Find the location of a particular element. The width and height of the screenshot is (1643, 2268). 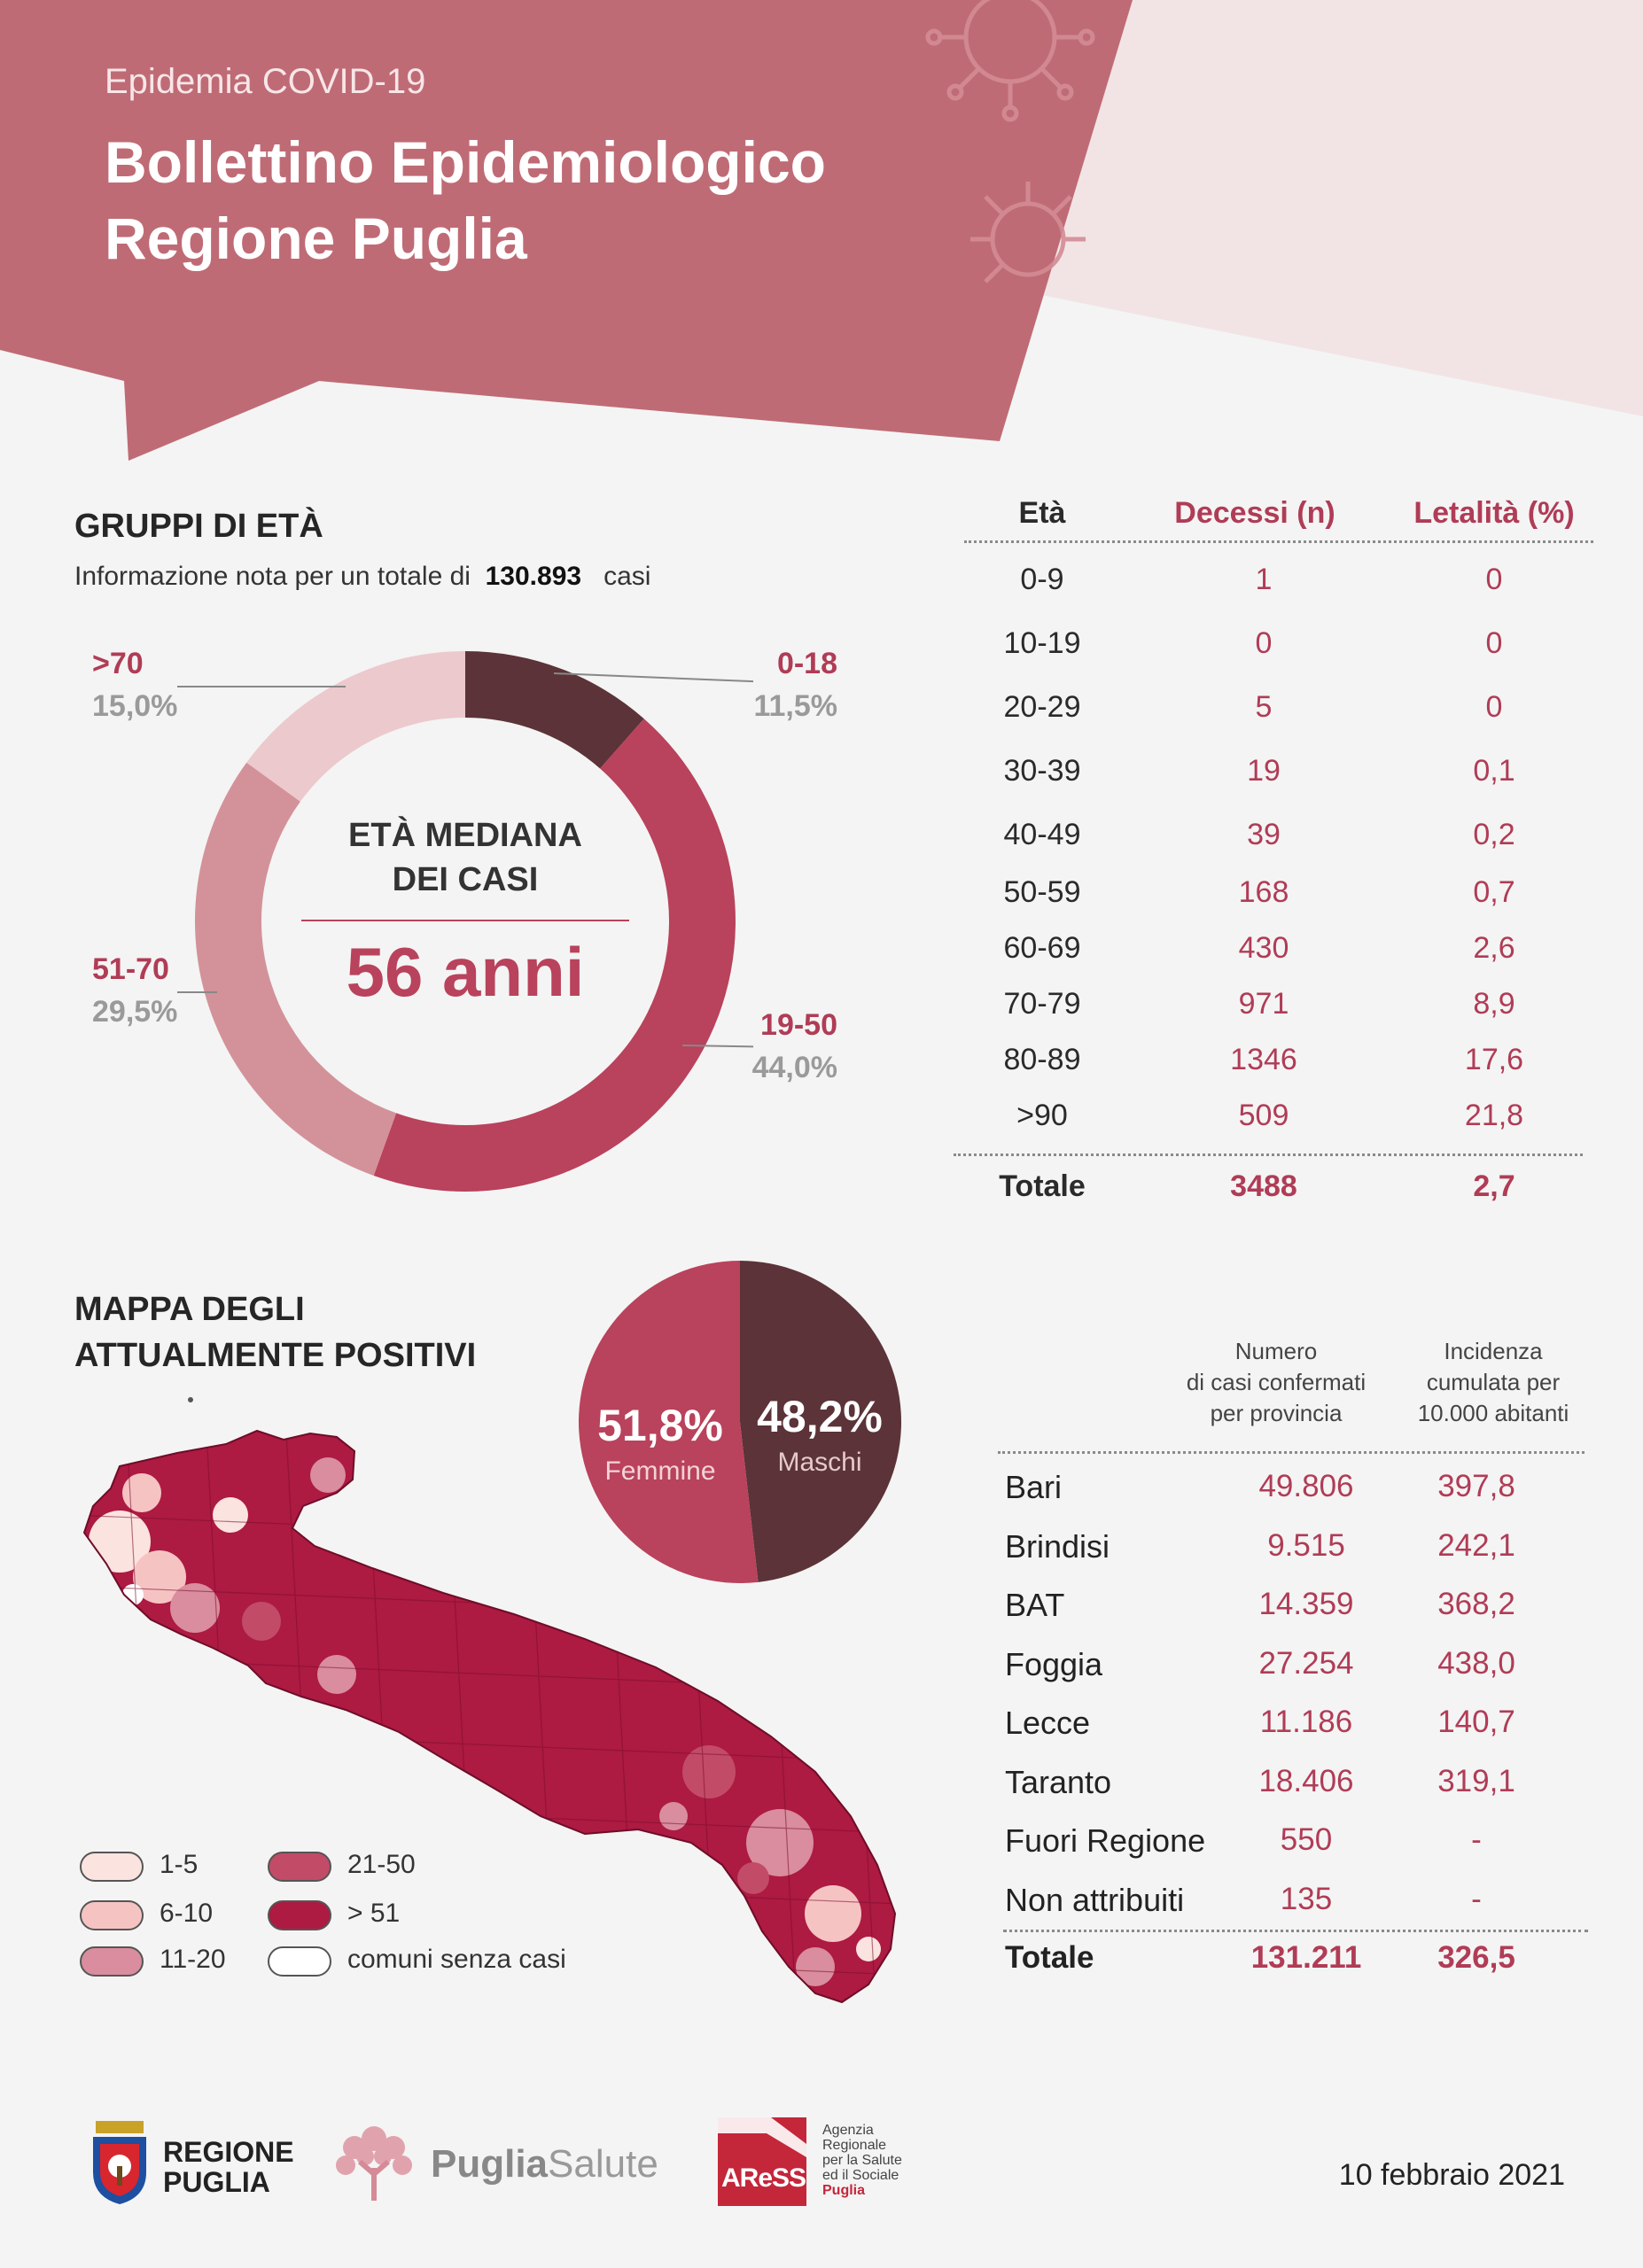

province-cases: 11.186 is located at coordinates (1306, 1722).